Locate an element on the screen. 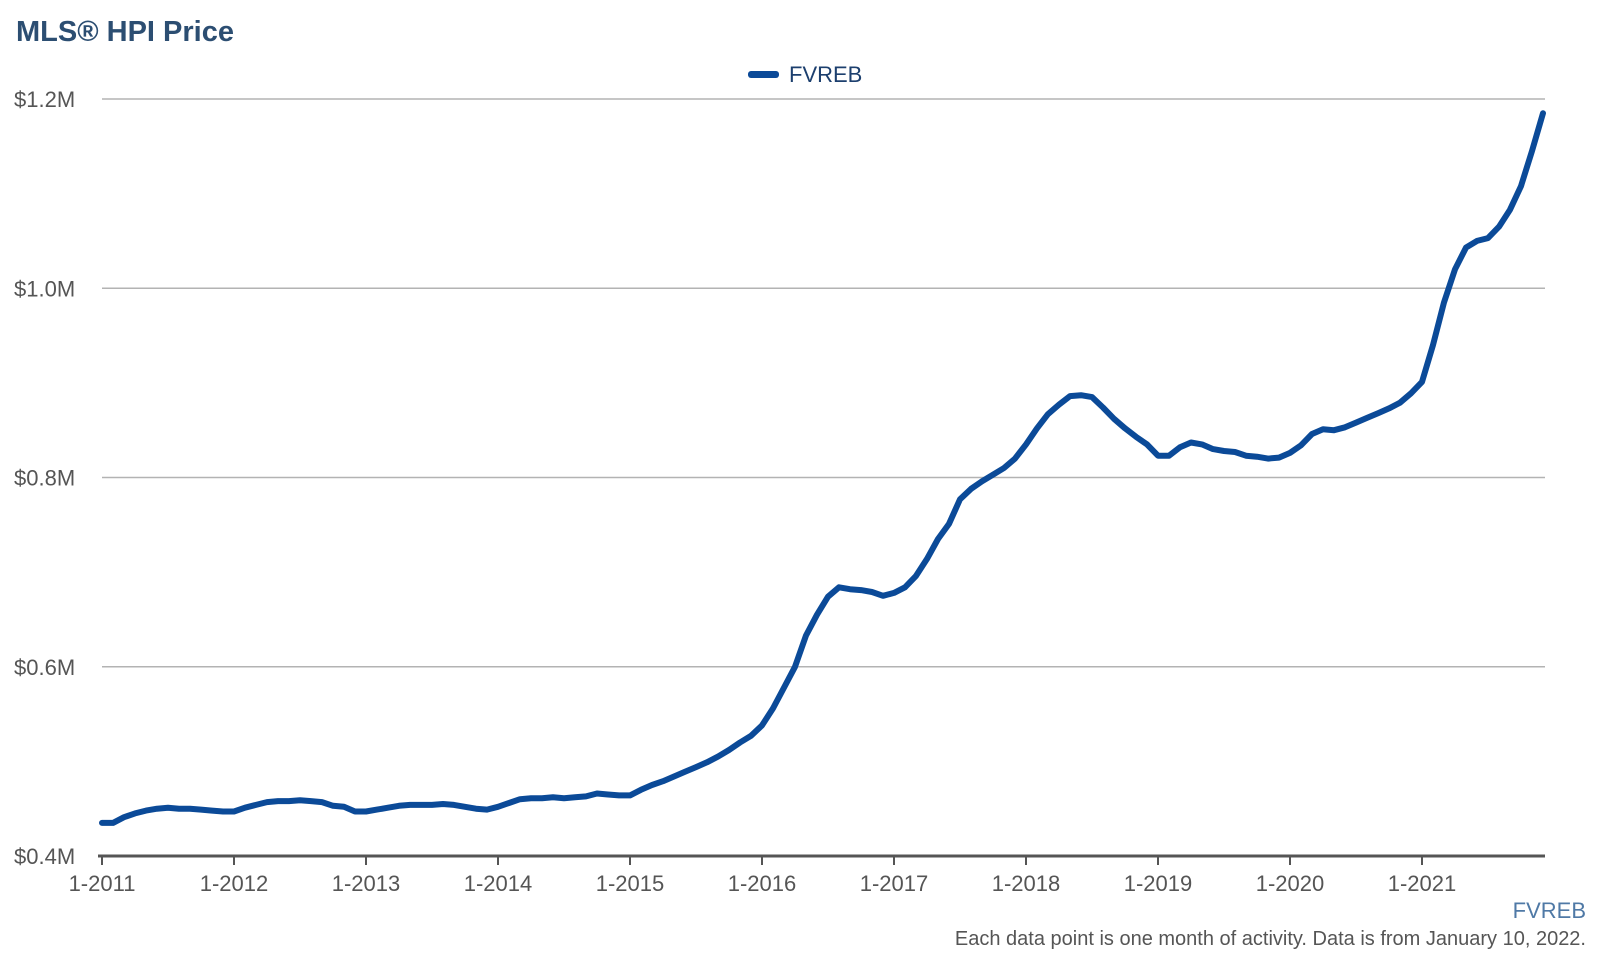  chart-title: MLS® HPI Price is located at coordinates (125, 32).